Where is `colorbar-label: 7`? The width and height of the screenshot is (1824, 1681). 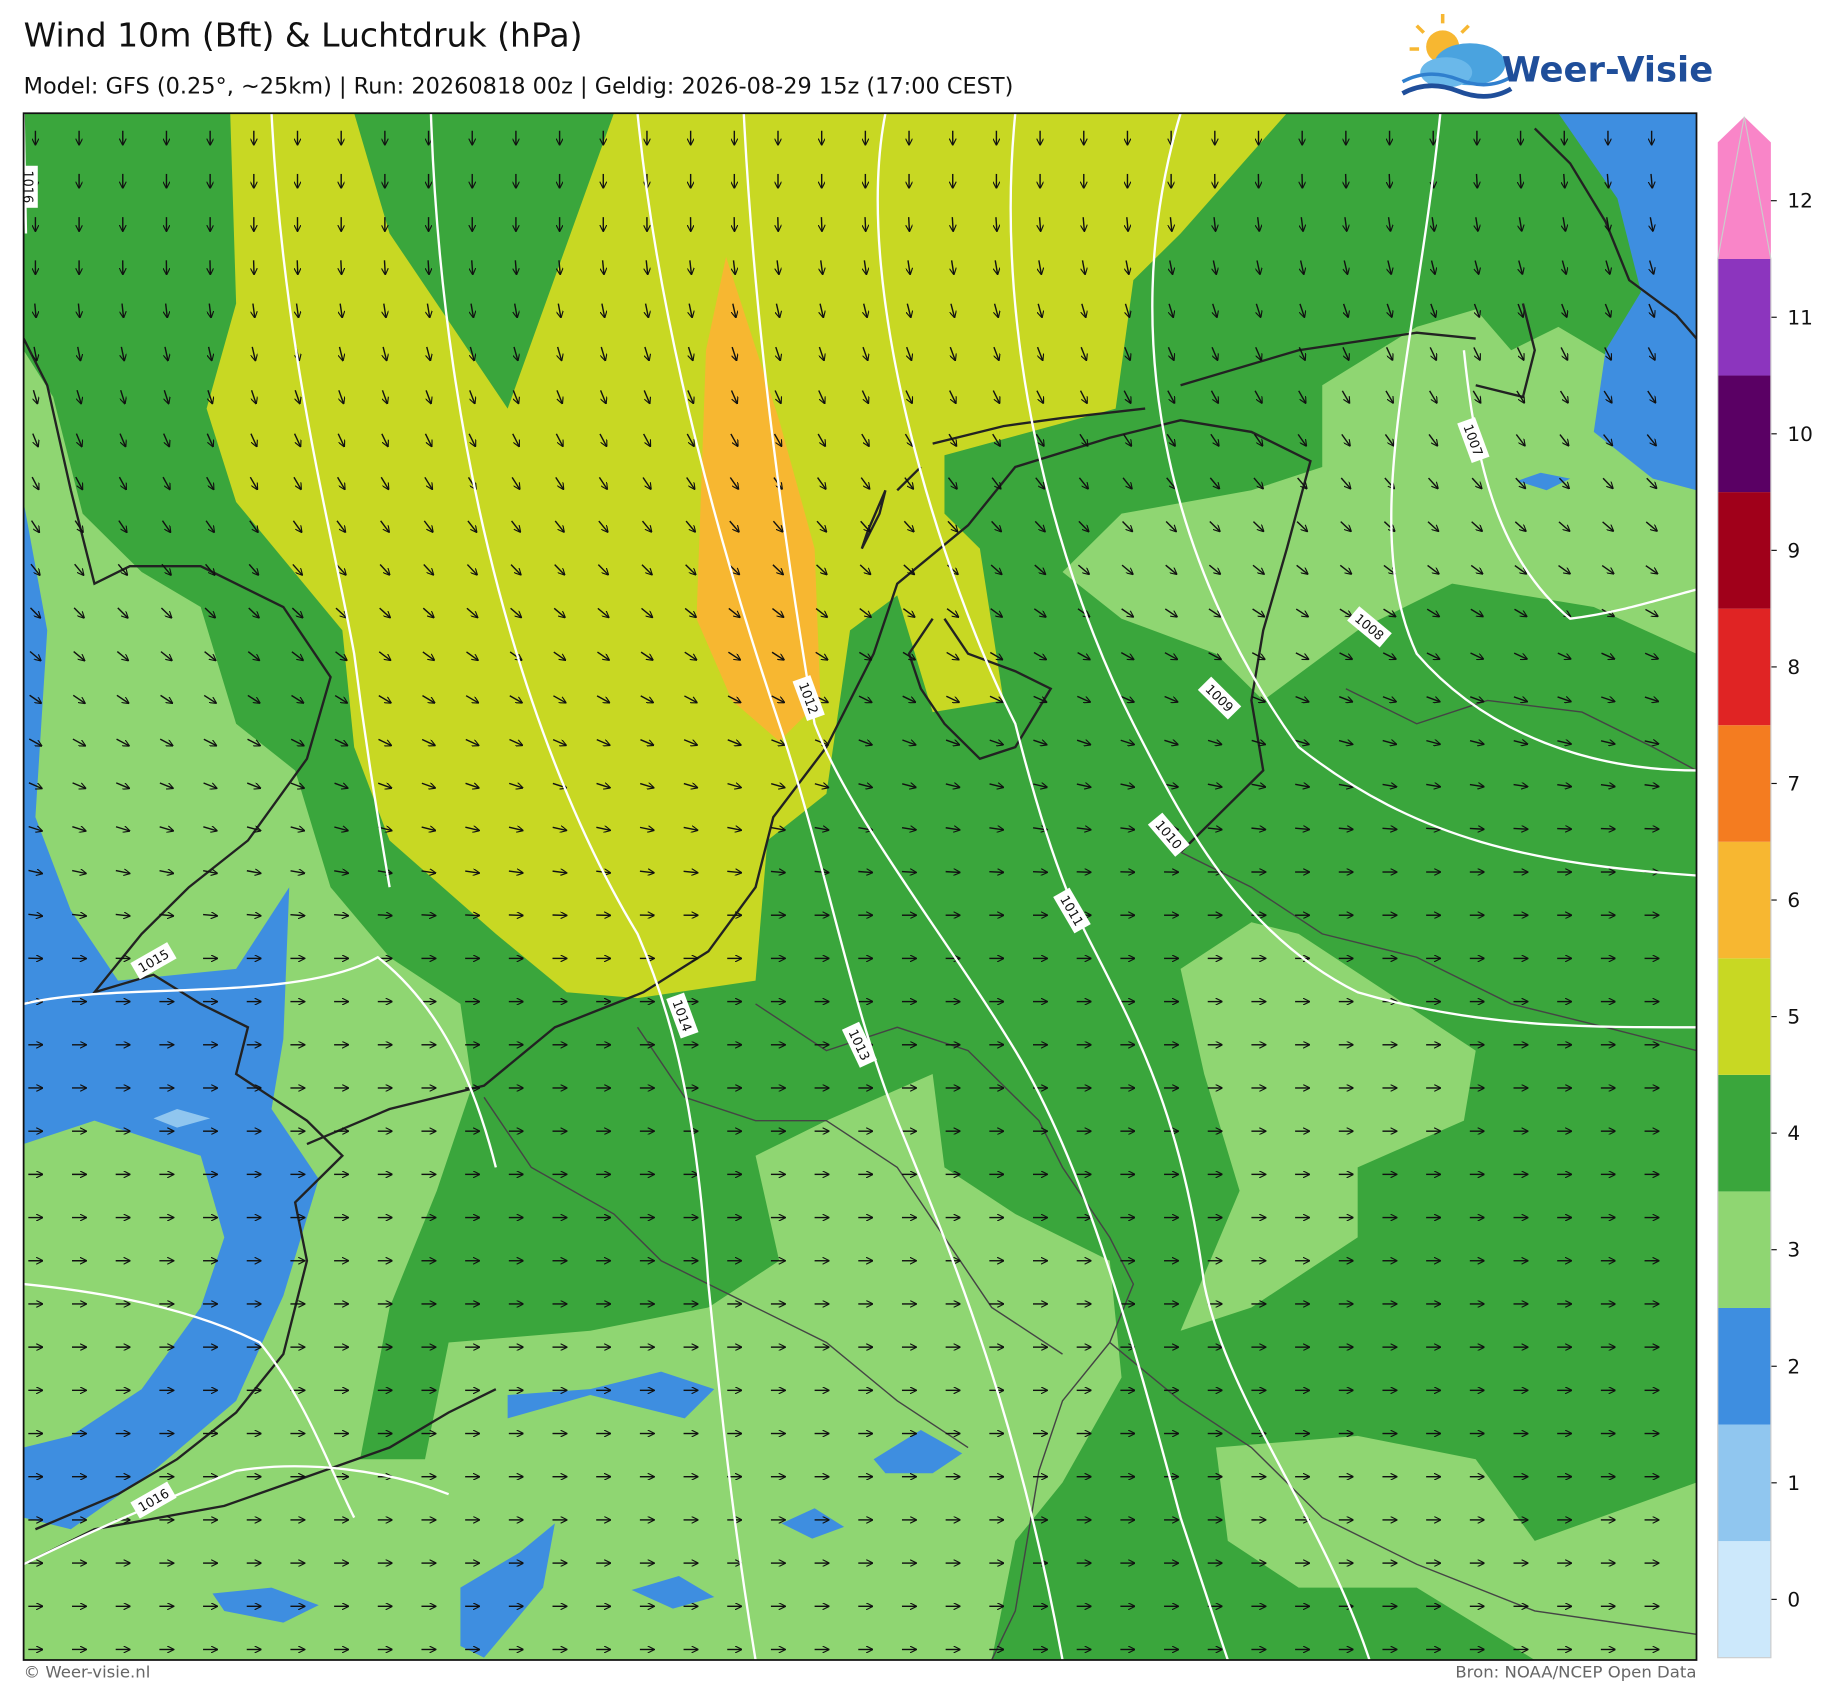 colorbar-label: 7 is located at coordinates (1793, 784).